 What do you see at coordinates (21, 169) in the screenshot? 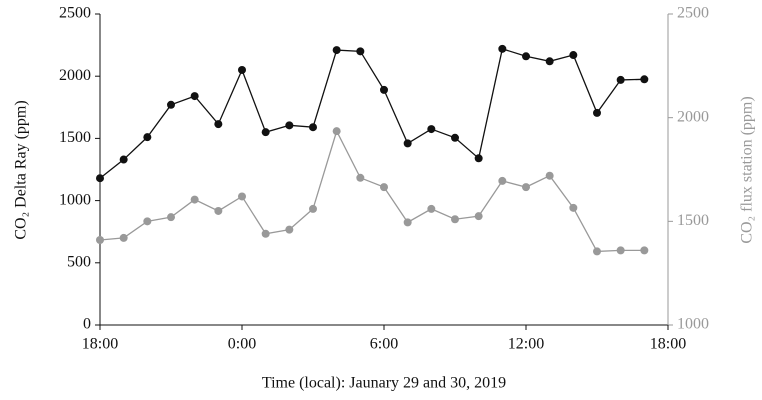
I see `y-axis-label: CO₂ Delta Ray (ppm)` at bounding box center [21, 169].